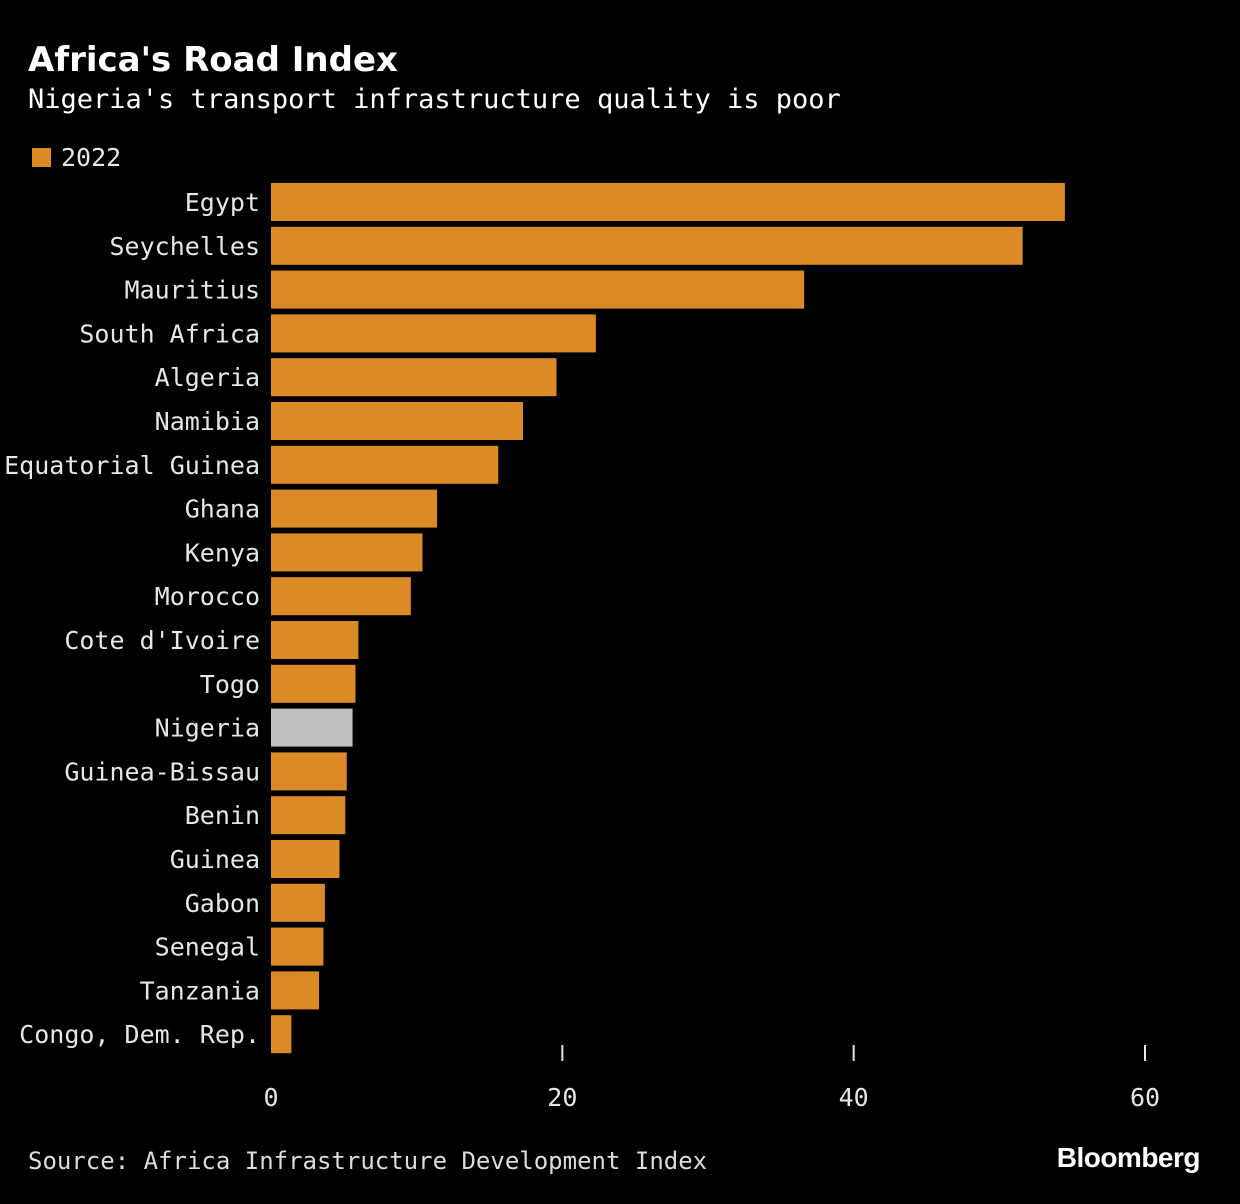  I want to click on category-label: Ghana, so click(222, 509).